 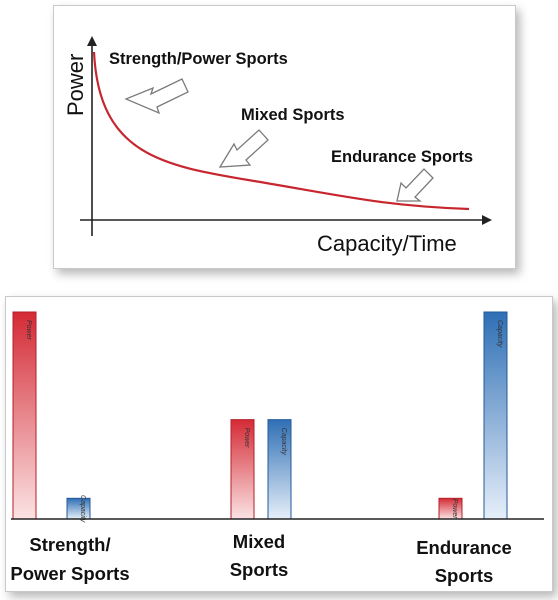 I want to click on category-label-1-line-0: Mixed, so click(x=259, y=541).